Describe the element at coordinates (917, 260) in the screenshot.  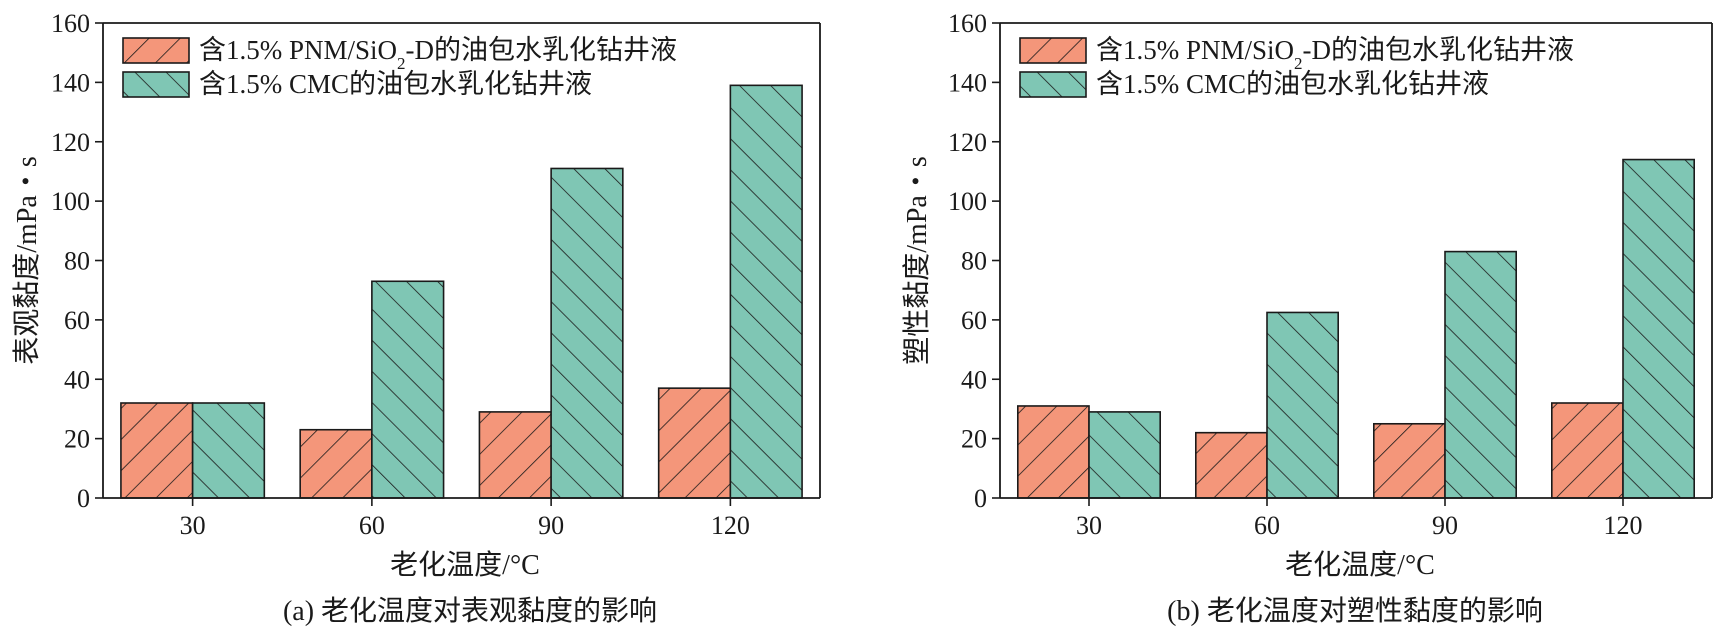
I see `y-axis-label: 塑性黏度/mPa・s` at that location.